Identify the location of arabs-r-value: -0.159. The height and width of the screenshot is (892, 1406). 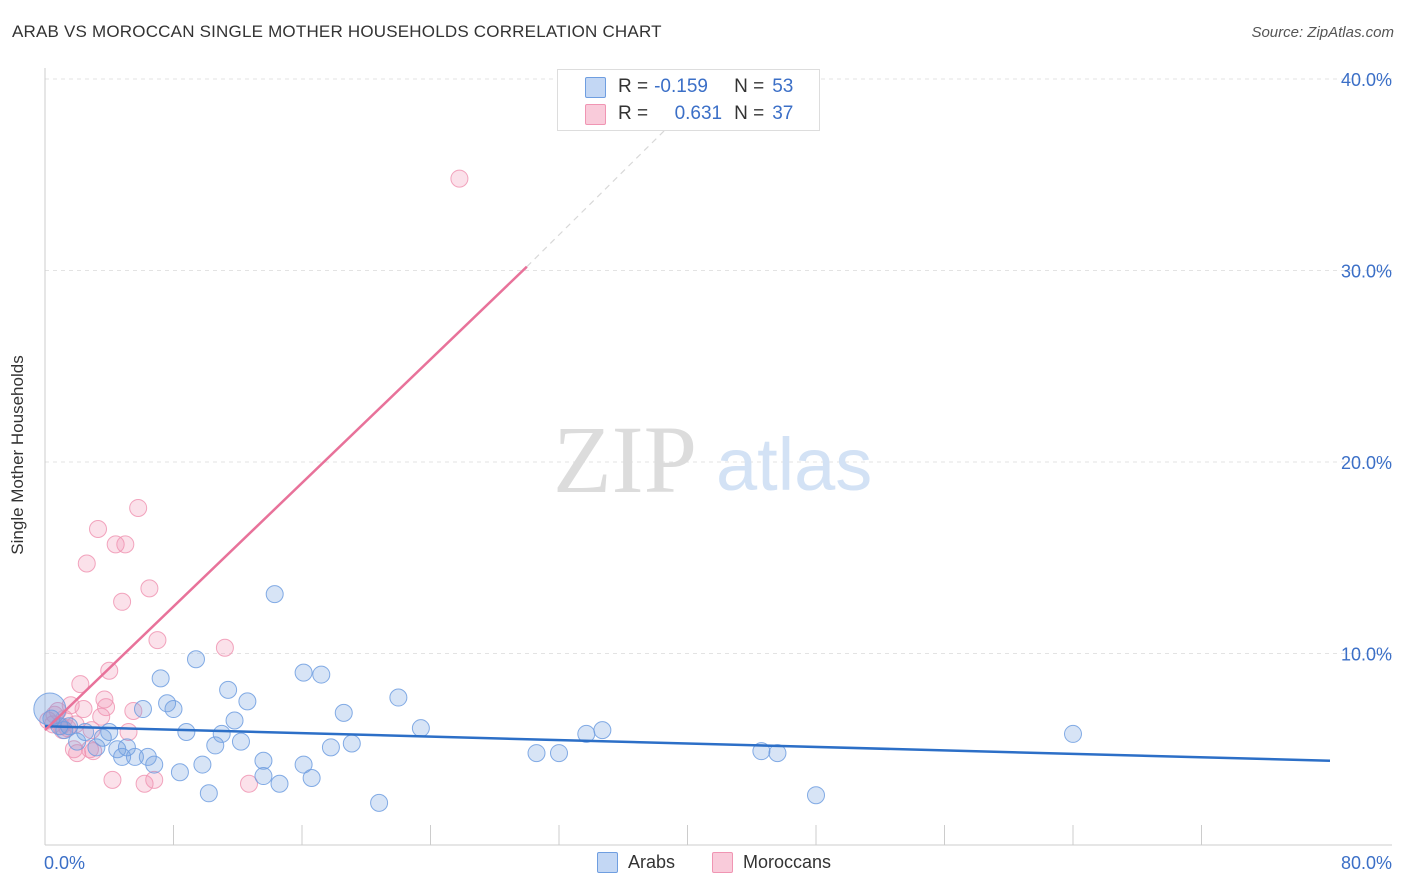
(681, 86).